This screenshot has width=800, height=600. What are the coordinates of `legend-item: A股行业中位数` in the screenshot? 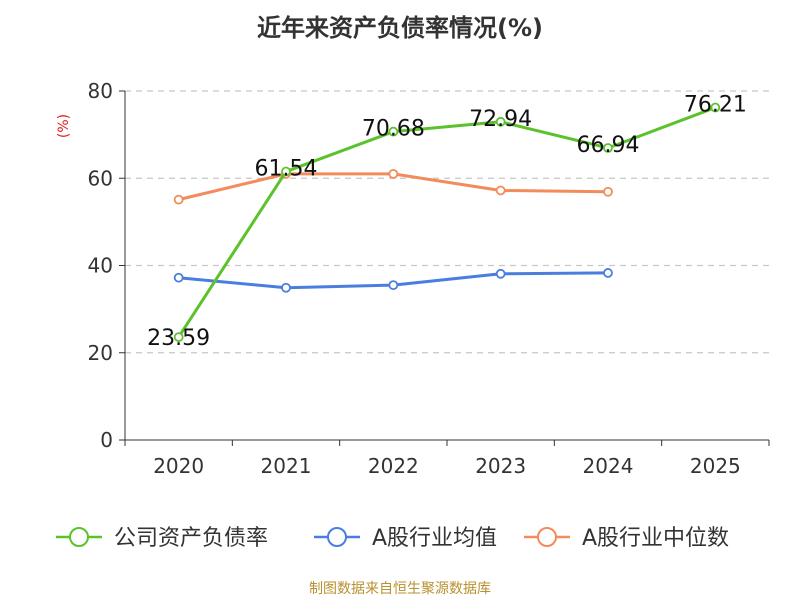 It's located at (626, 538).